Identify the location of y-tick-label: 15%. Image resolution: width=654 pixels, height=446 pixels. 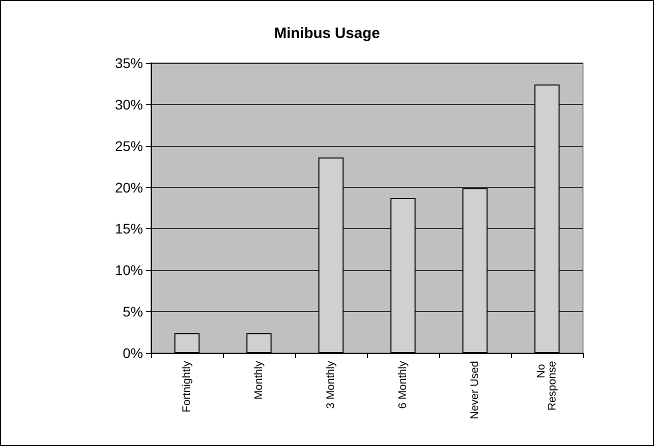
(128, 228).